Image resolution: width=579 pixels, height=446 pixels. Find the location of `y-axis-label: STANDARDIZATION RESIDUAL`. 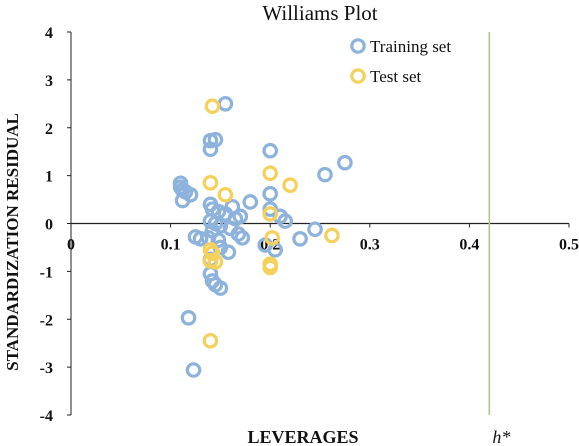

y-axis-label: STANDARDIZATION RESIDUAL is located at coordinates (12, 242).